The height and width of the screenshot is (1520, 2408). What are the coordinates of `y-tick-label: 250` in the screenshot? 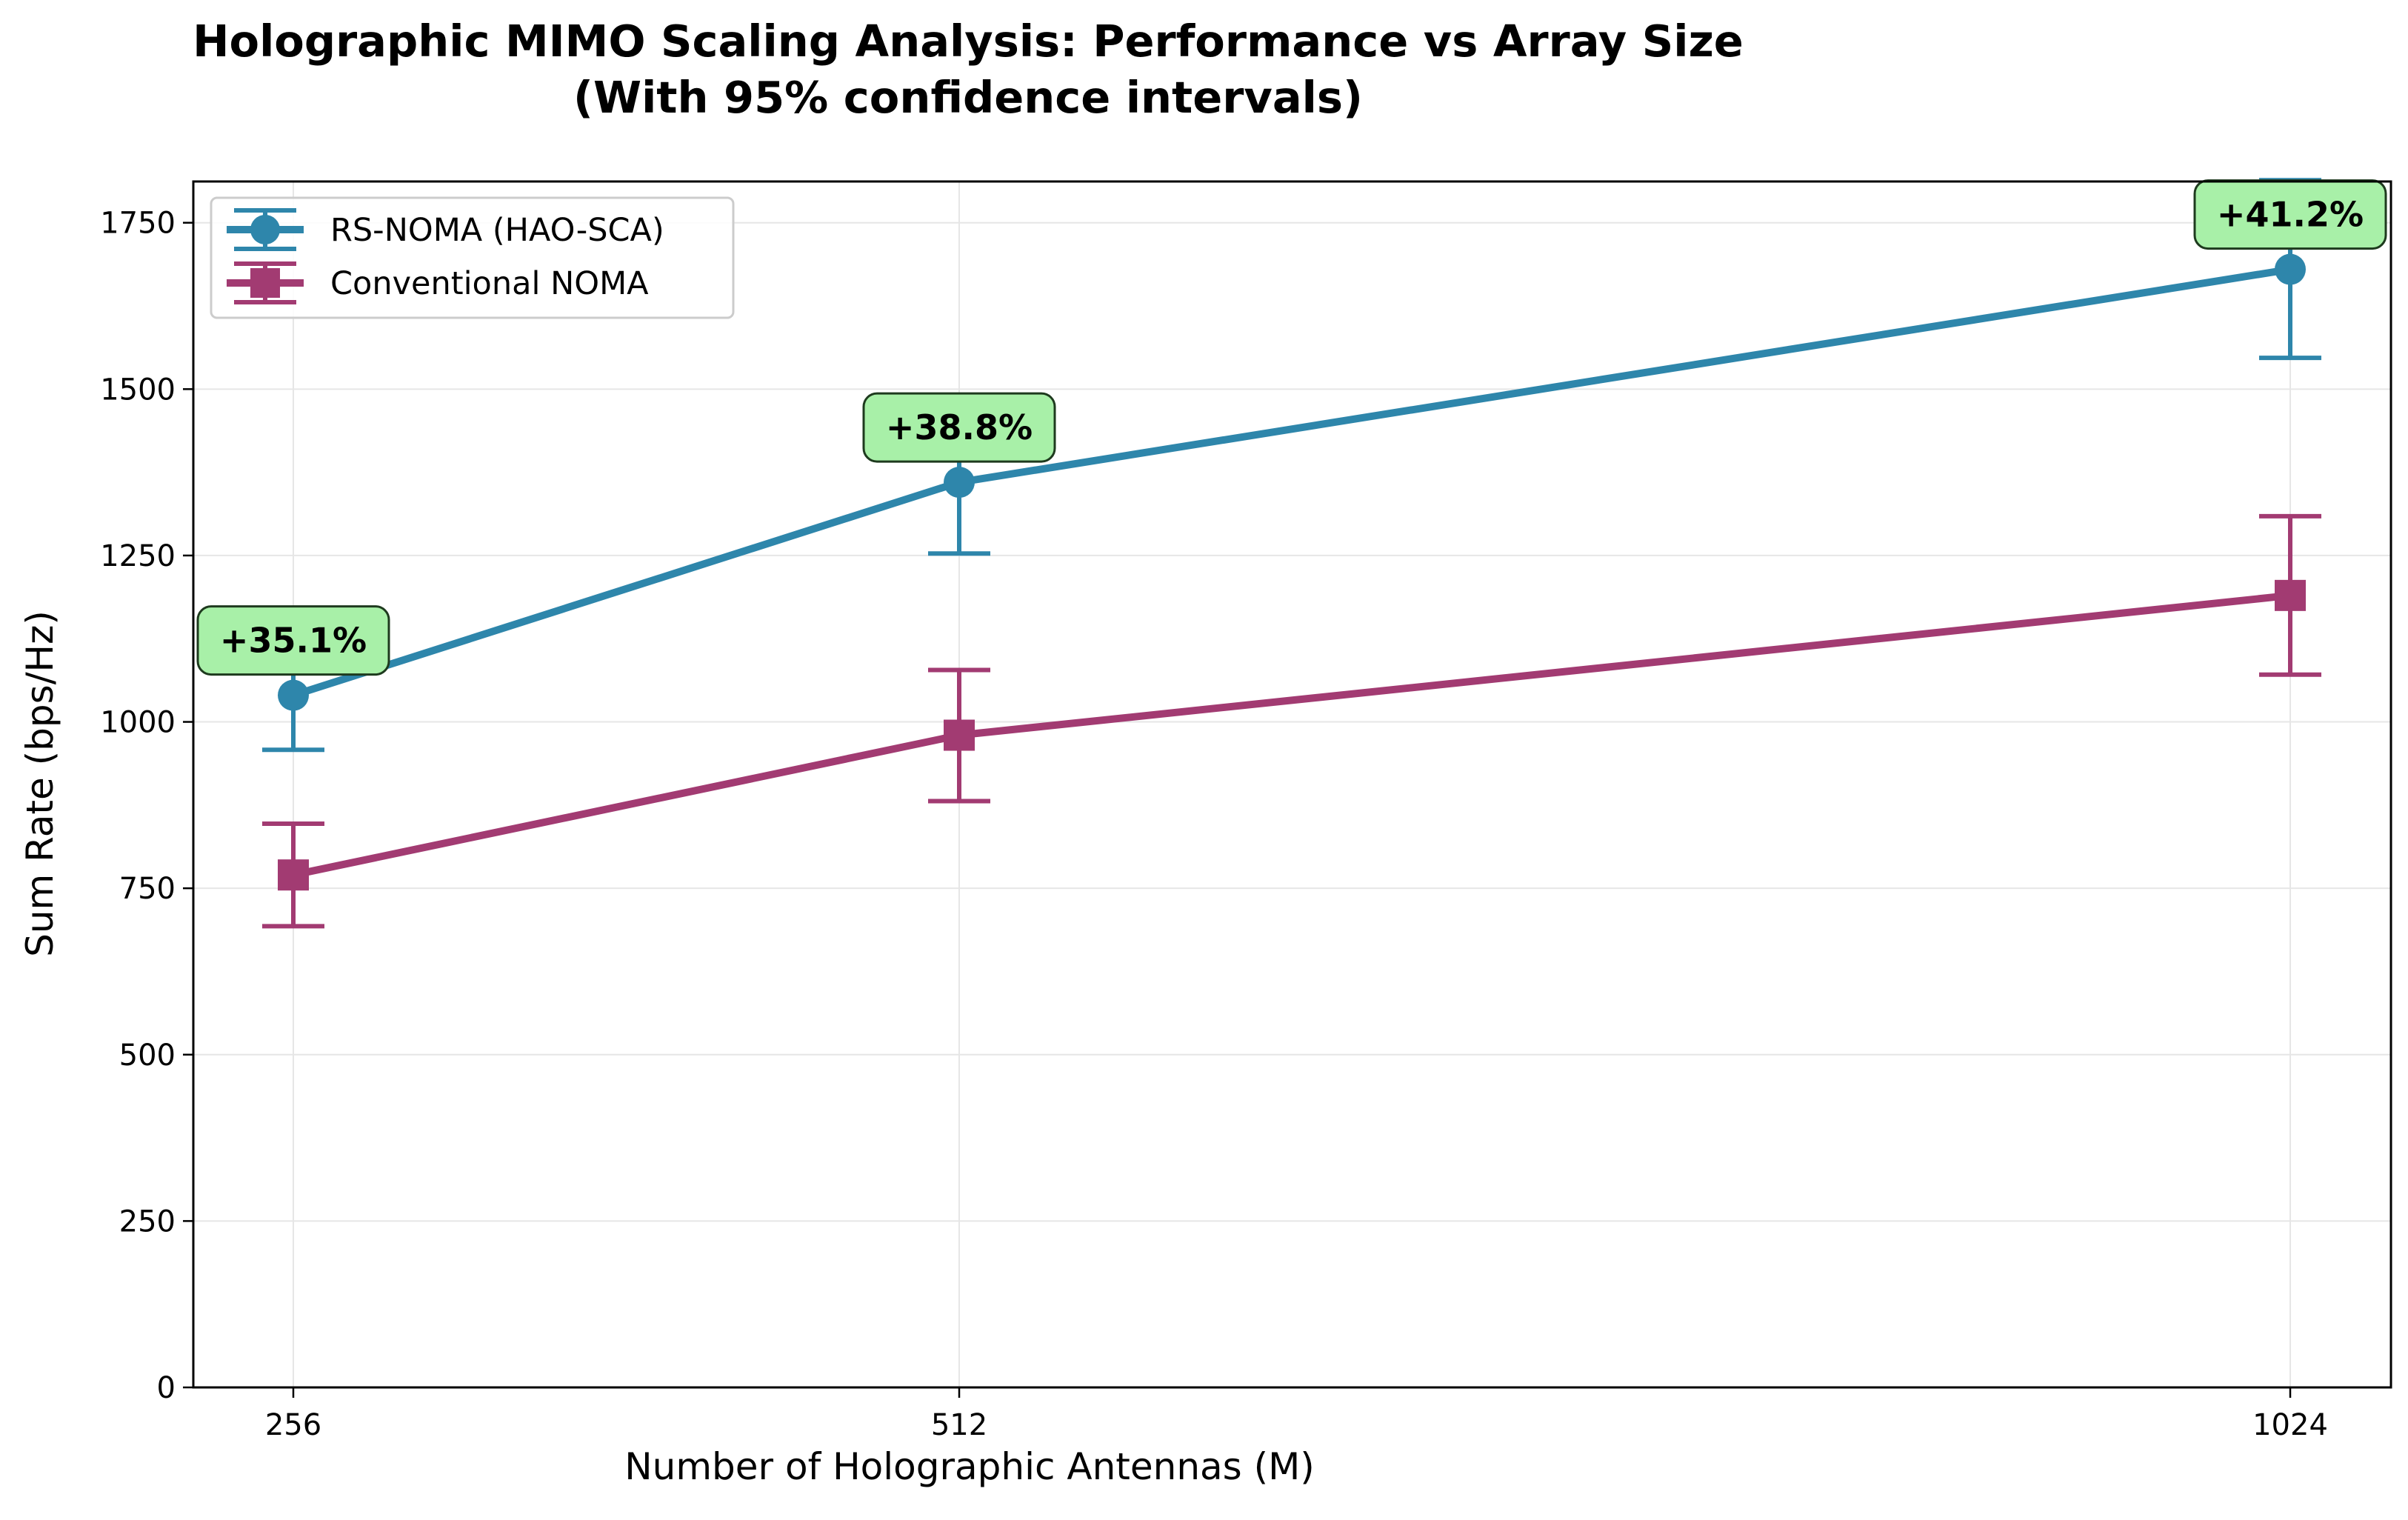 It's located at (147, 1221).